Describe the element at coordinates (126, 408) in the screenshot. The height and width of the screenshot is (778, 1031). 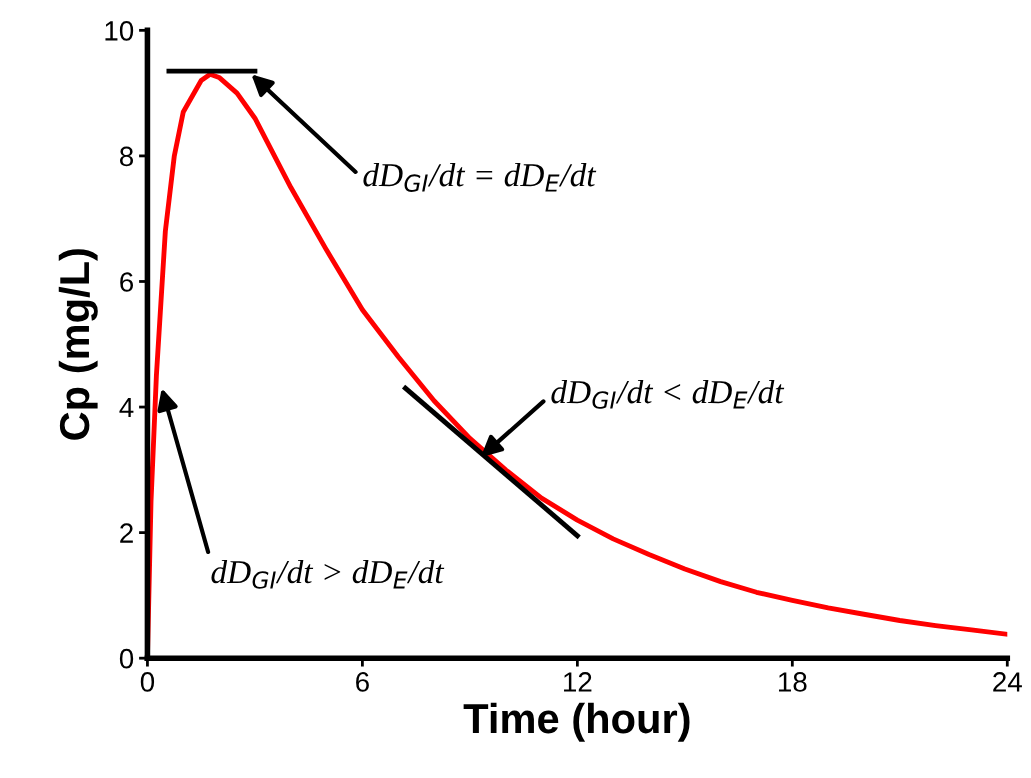
I see `y-tick-label: 4` at that location.